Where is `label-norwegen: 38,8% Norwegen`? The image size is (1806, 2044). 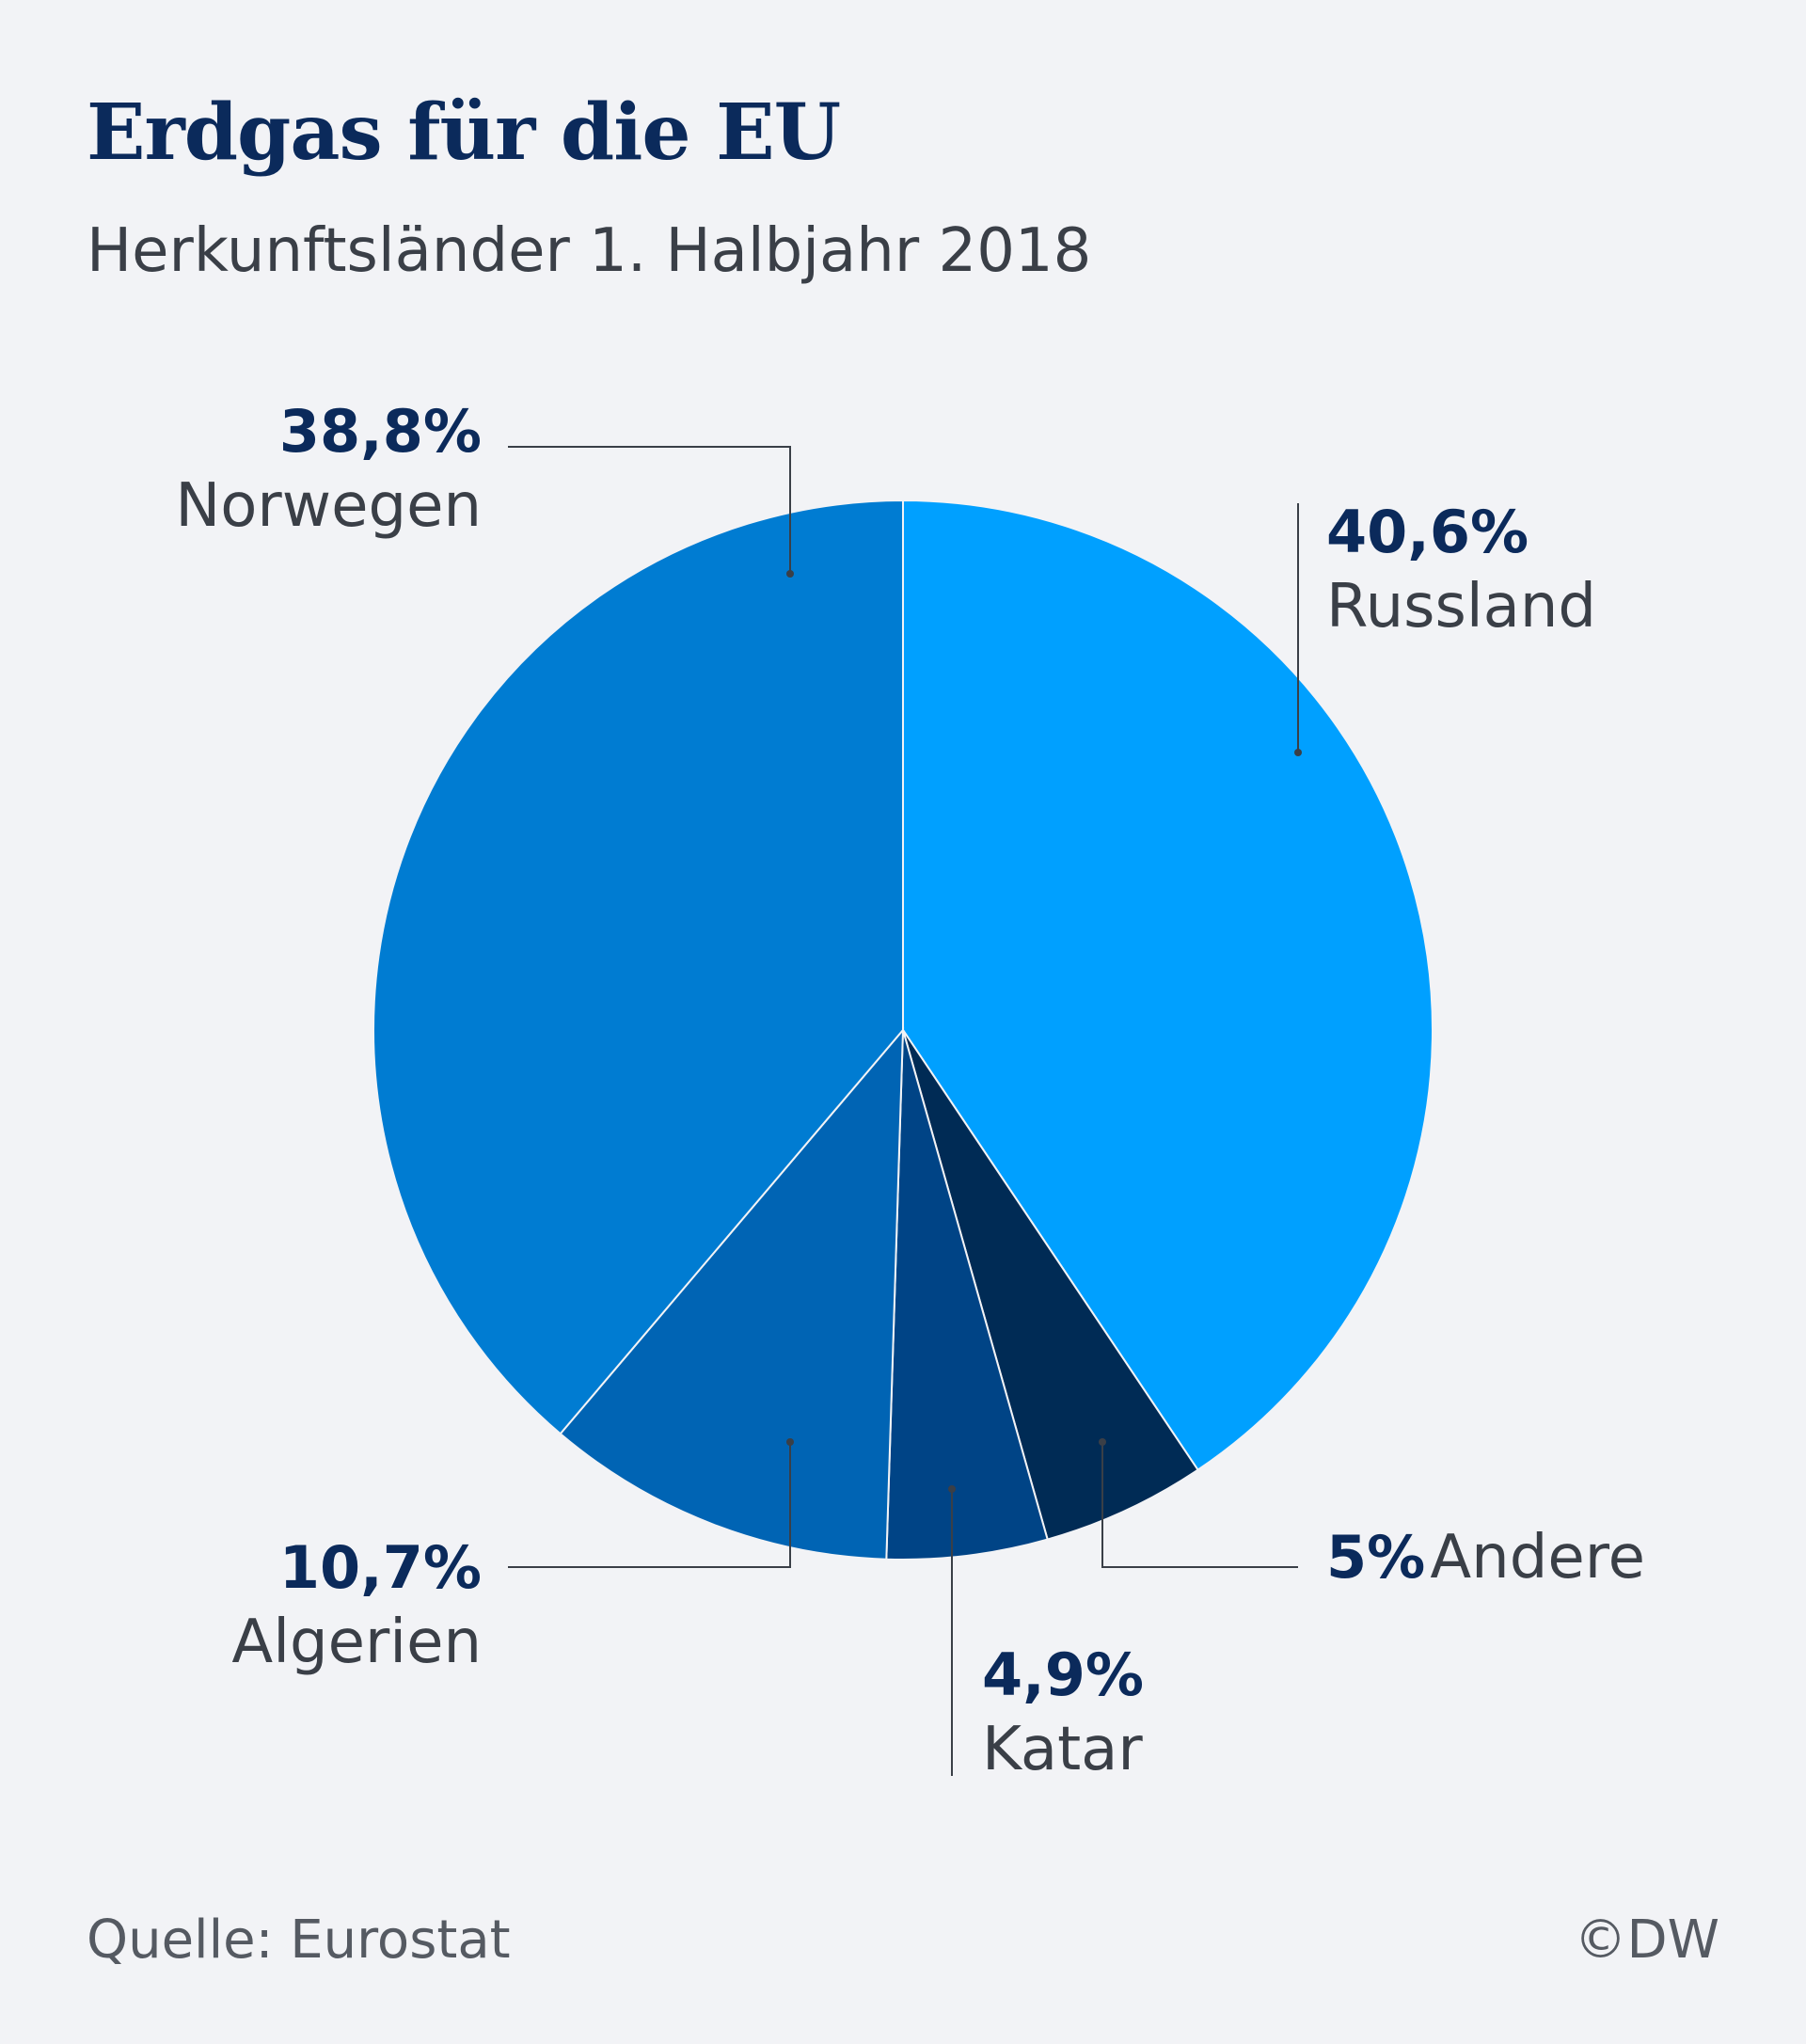 label-norwegen: 38,8% Norwegen is located at coordinates (328, 469).